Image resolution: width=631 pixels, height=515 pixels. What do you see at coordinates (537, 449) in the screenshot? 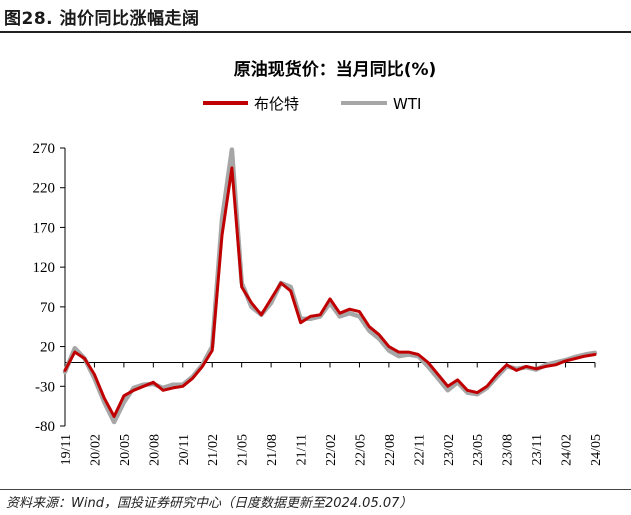
I see `x-tick-label: 23/11` at bounding box center [537, 449].